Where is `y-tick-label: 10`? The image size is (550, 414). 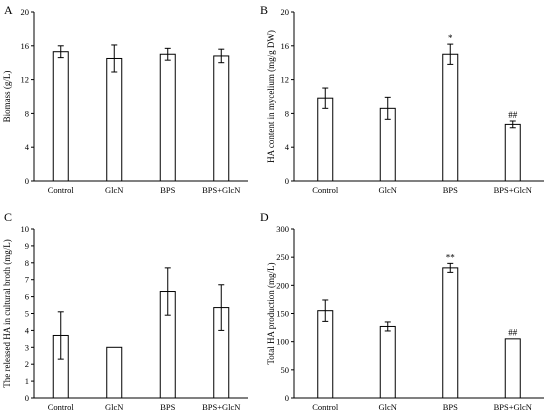
y-tick-label: 10 is located at coordinates (25, 229).